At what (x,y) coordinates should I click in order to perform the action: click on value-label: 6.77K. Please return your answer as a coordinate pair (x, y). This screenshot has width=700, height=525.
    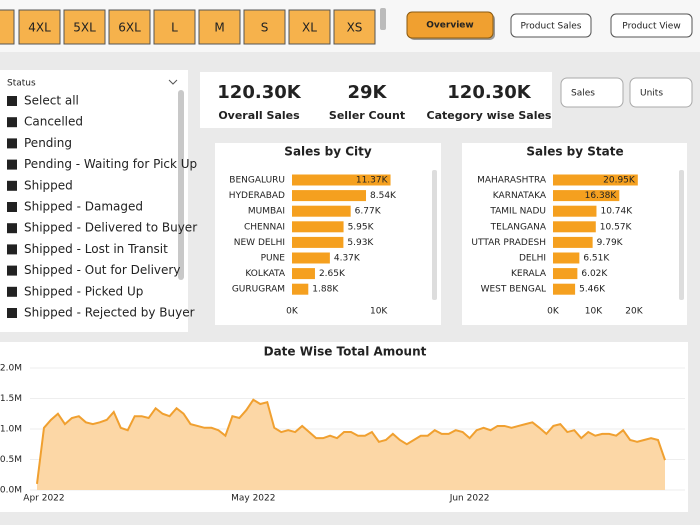
    Looking at the image, I should click on (368, 212).